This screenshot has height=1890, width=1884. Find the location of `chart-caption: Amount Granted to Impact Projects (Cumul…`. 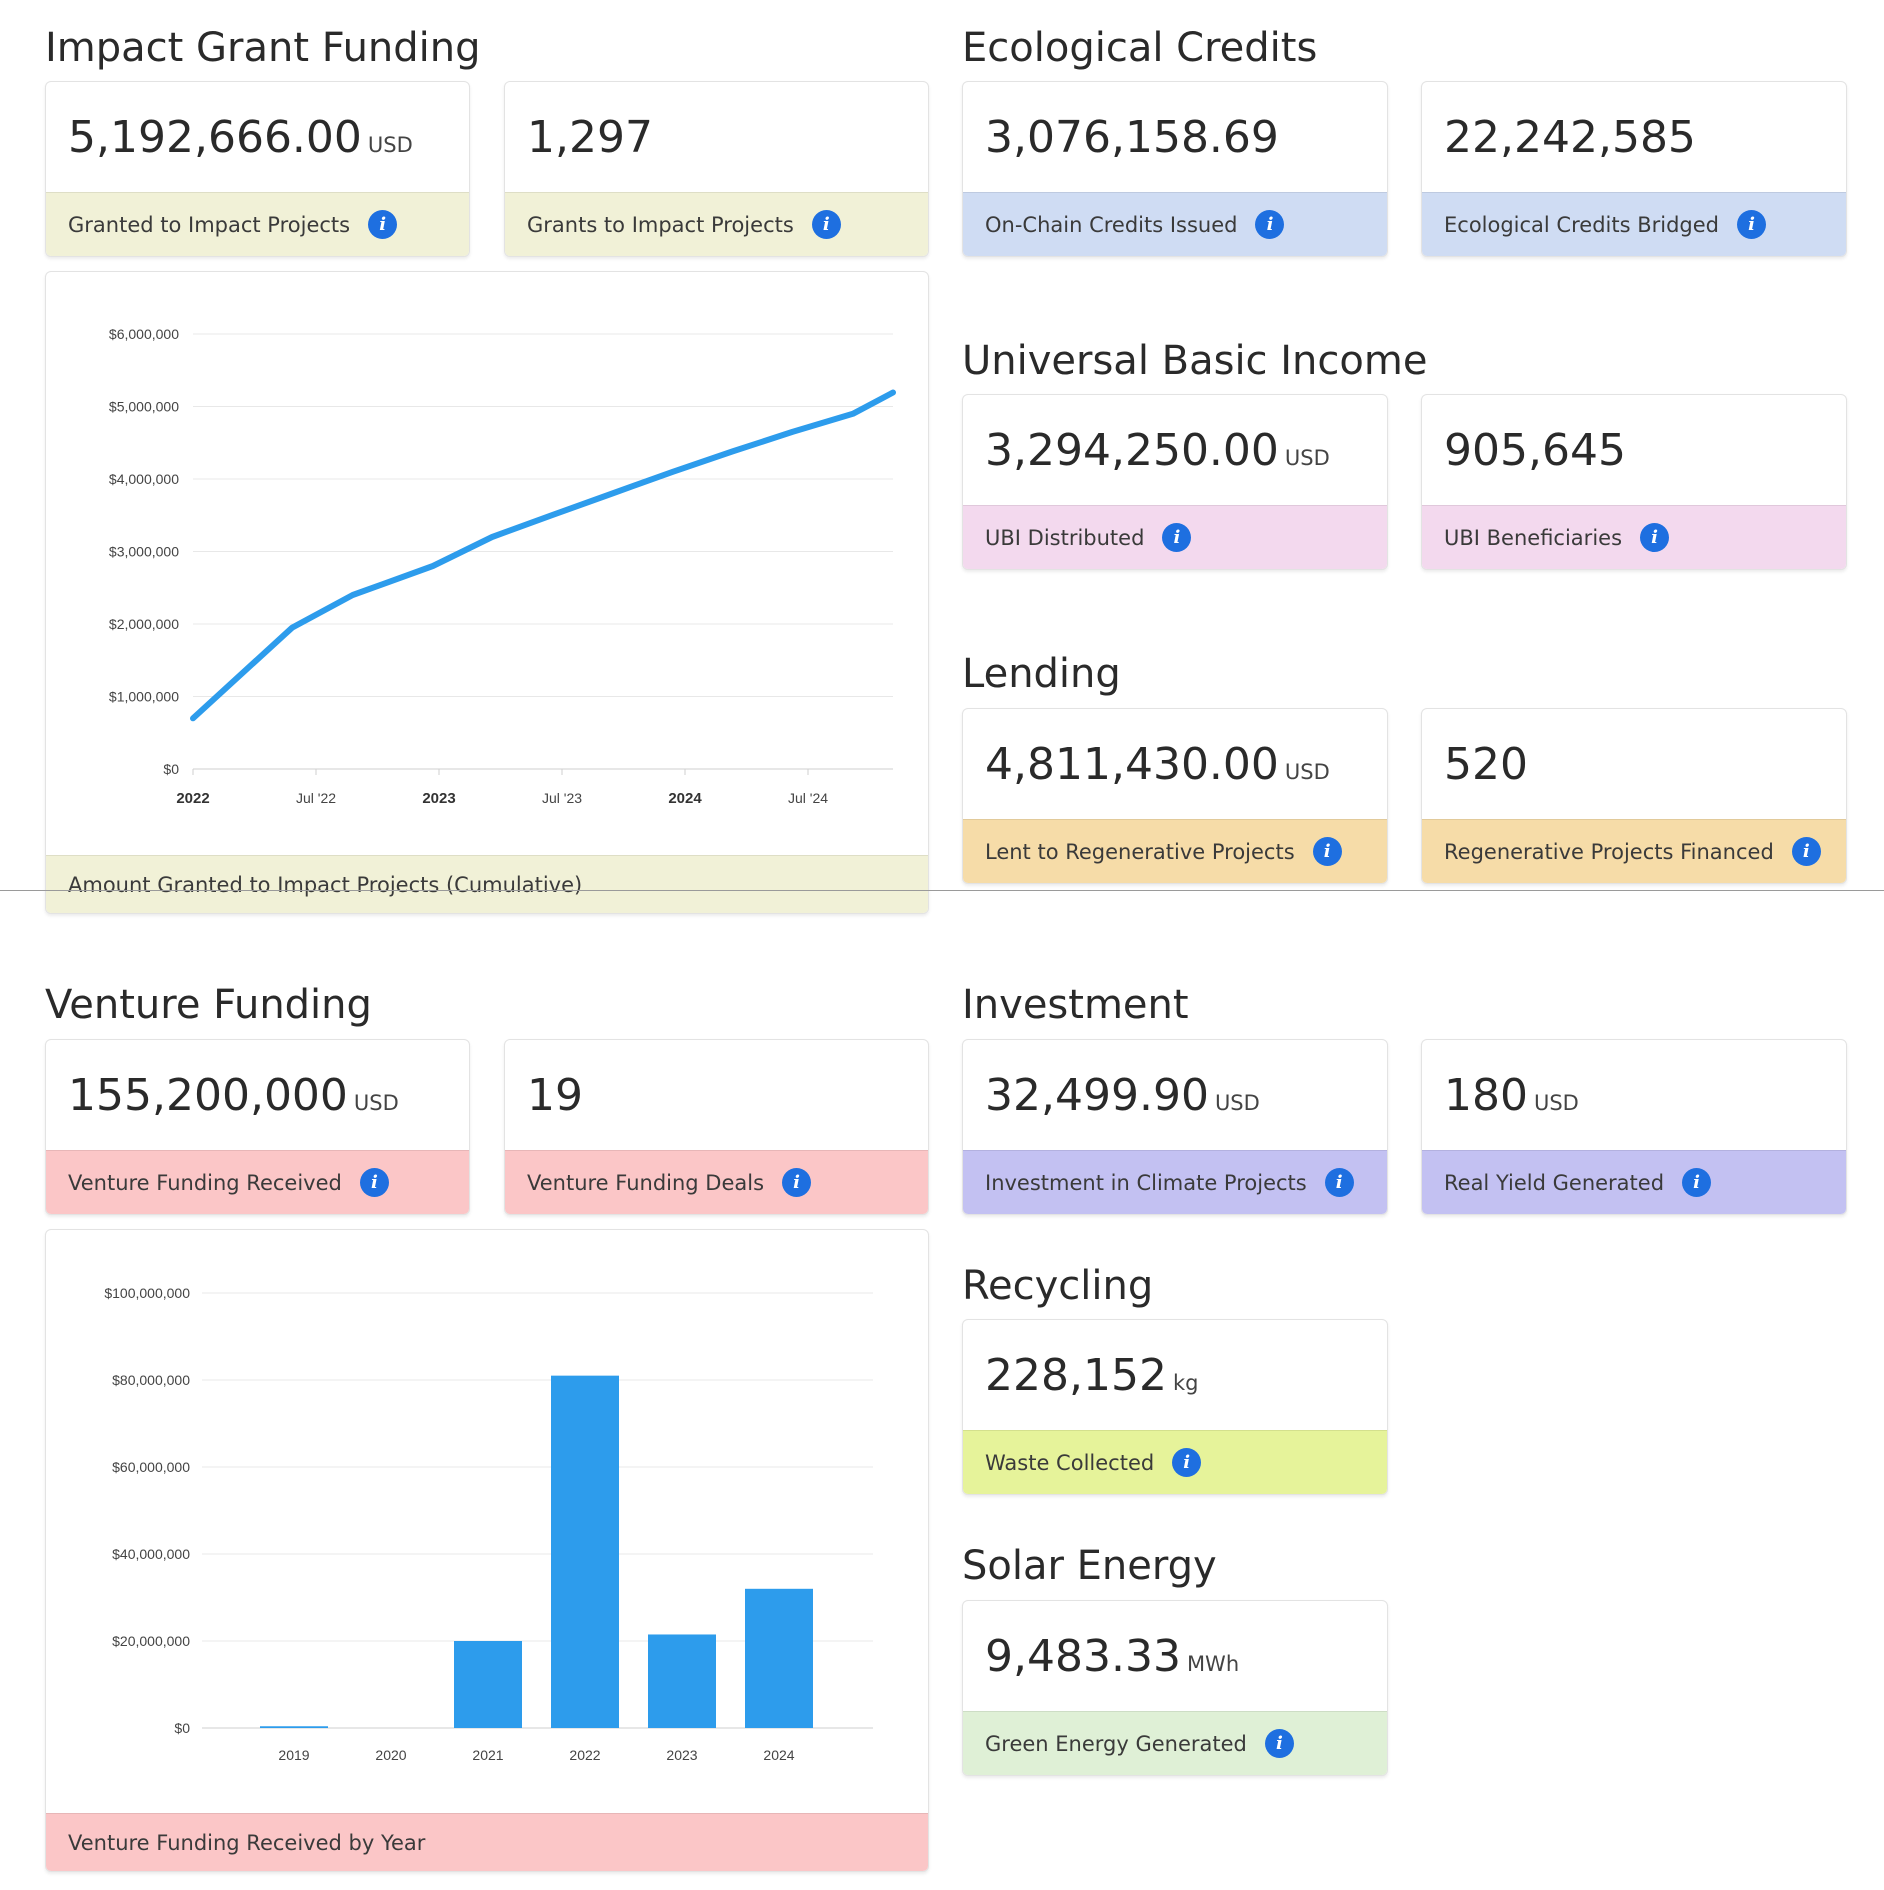

chart-caption: Amount Granted to Impact Projects (Cumul… is located at coordinates (487, 884).